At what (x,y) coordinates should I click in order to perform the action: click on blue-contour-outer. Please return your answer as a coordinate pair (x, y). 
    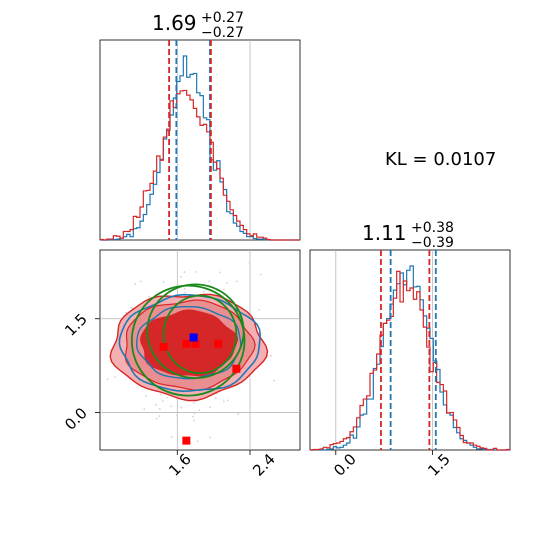
    Looking at the image, I should click on (189, 343).